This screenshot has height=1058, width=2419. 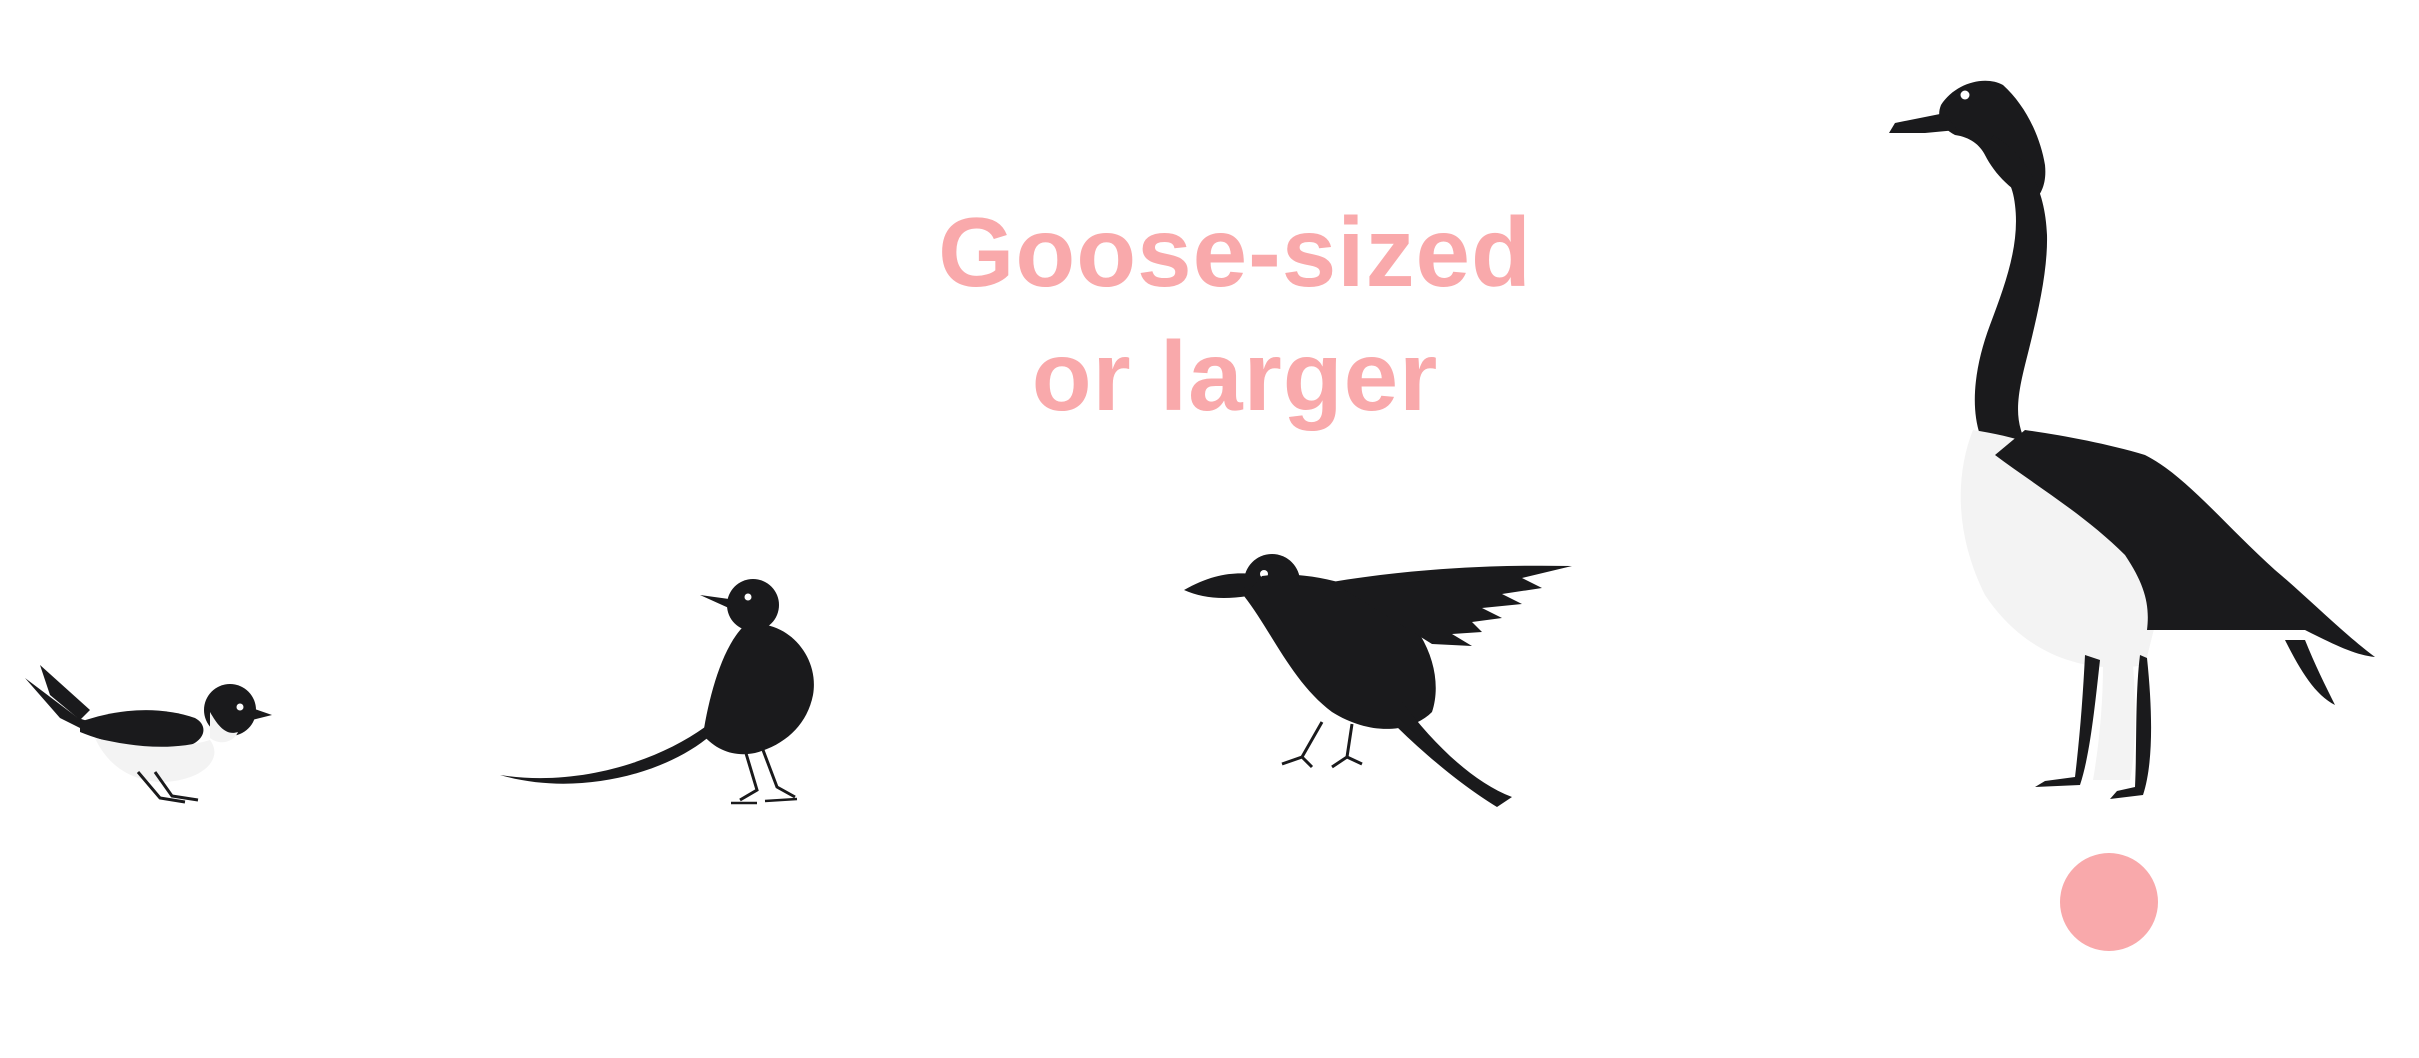 I want to click on goose-icon, so click(x=2135, y=445).